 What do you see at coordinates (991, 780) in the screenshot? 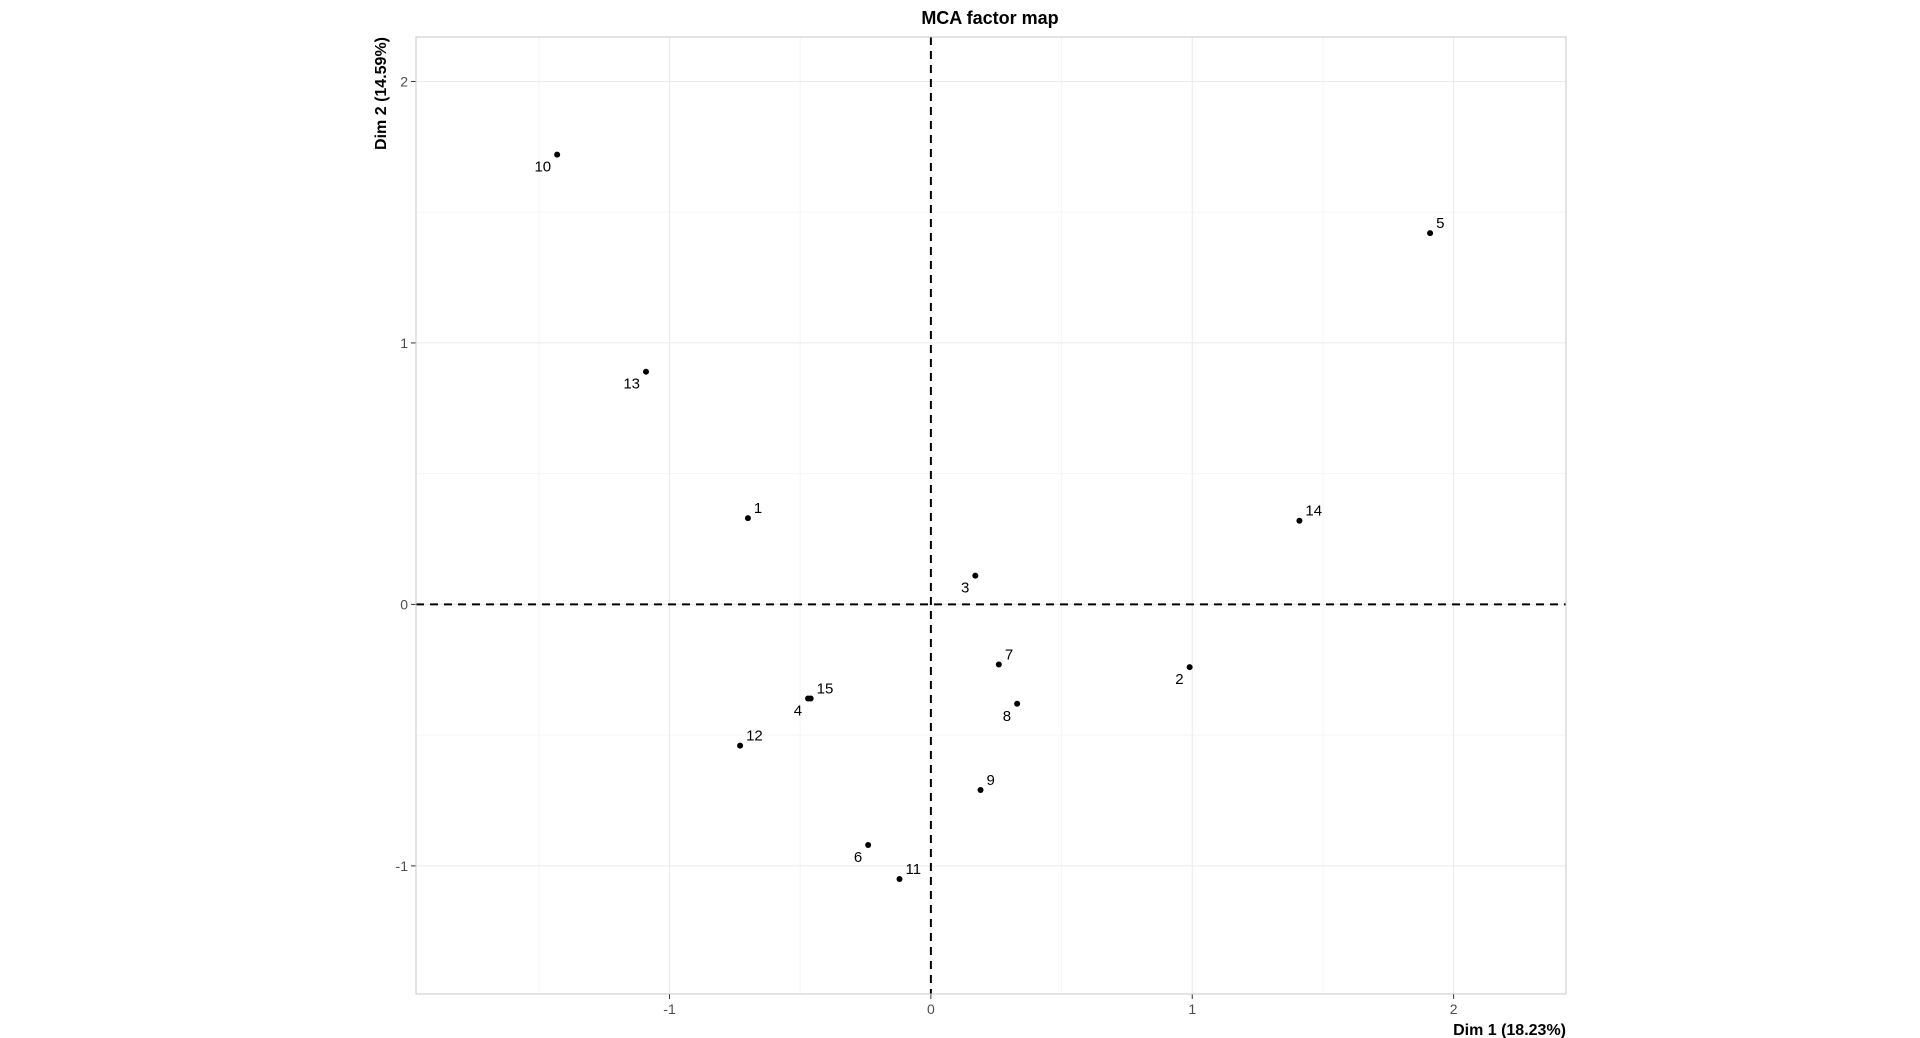
I see `point-label-9: 9` at bounding box center [991, 780].